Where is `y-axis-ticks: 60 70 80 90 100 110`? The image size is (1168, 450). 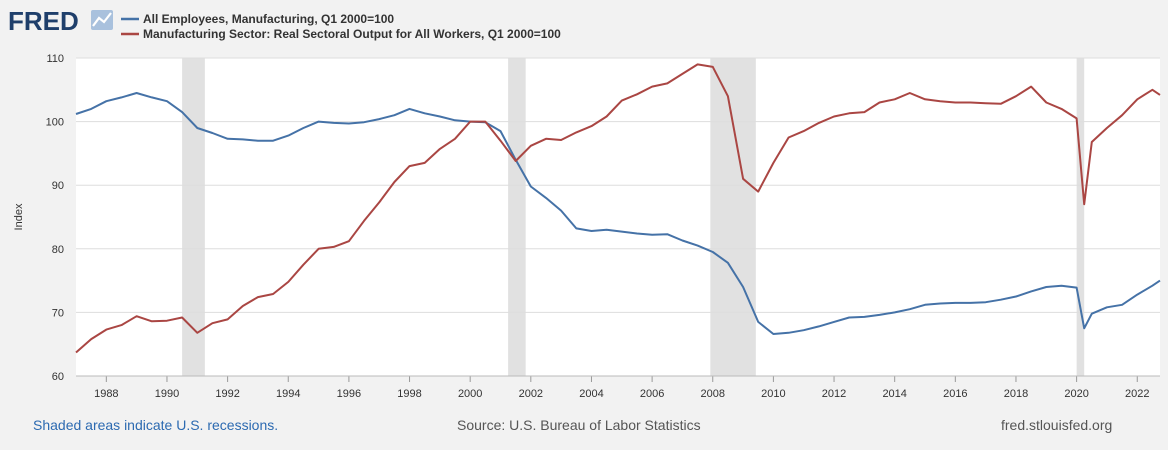
y-axis-ticks: 60 70 80 90 100 110 is located at coordinates (55, 218).